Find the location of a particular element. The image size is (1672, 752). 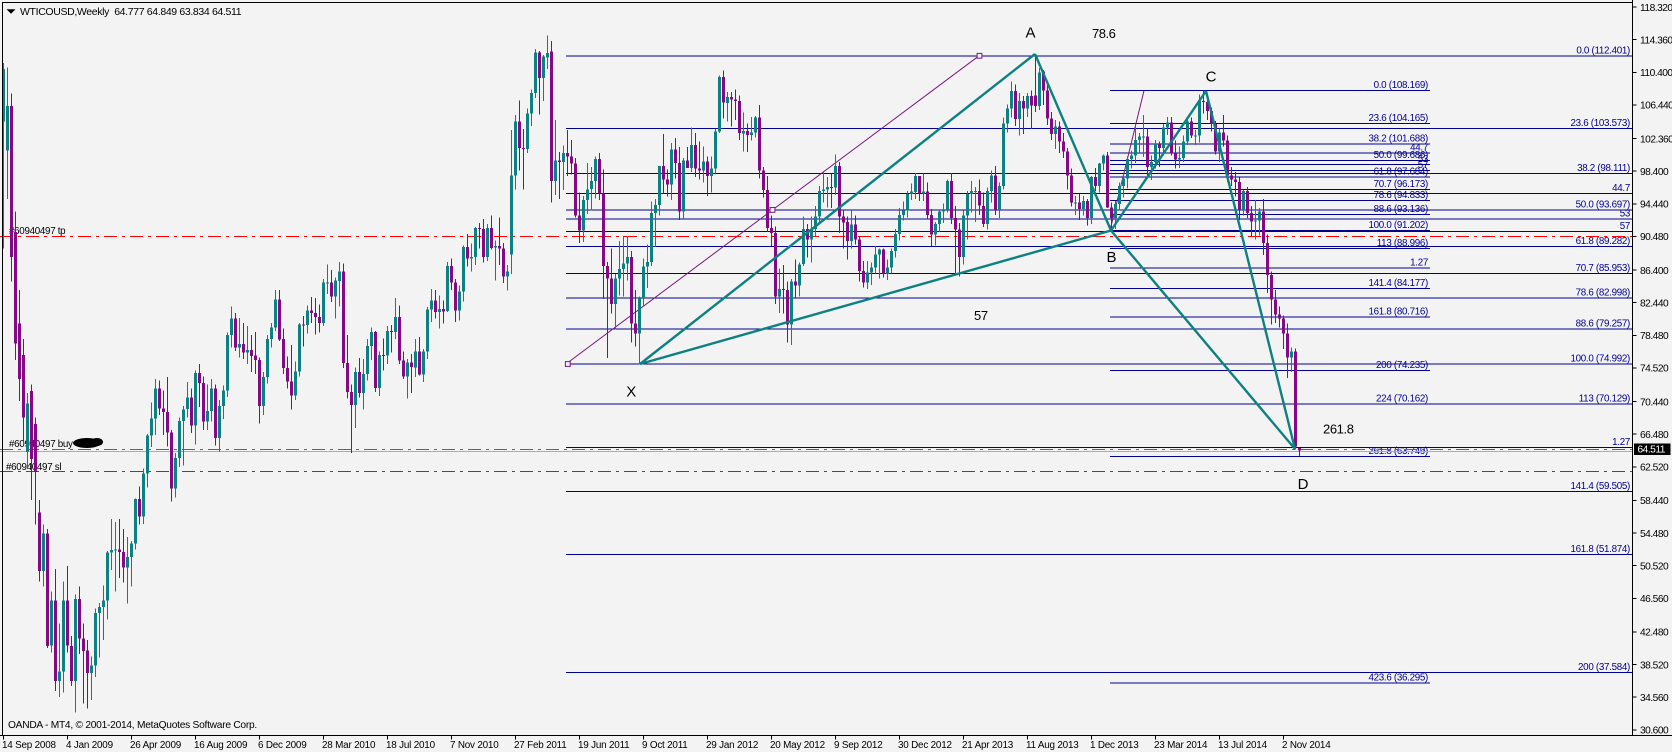

svg-text: 118.320 is located at coordinates (1656, 8).